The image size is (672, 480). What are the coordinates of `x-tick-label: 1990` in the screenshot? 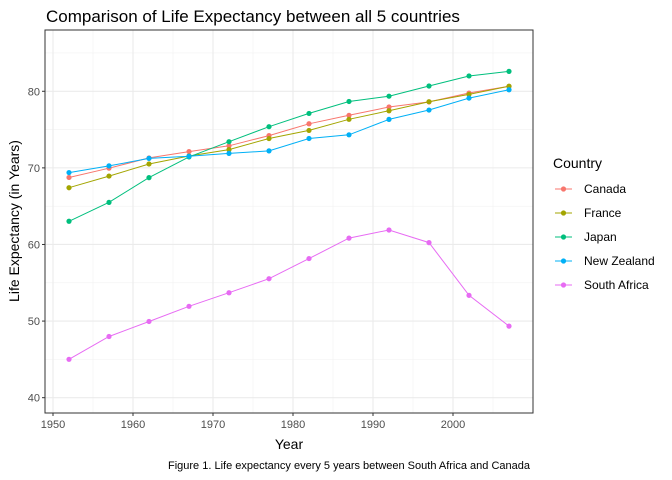 It's located at (373, 425).